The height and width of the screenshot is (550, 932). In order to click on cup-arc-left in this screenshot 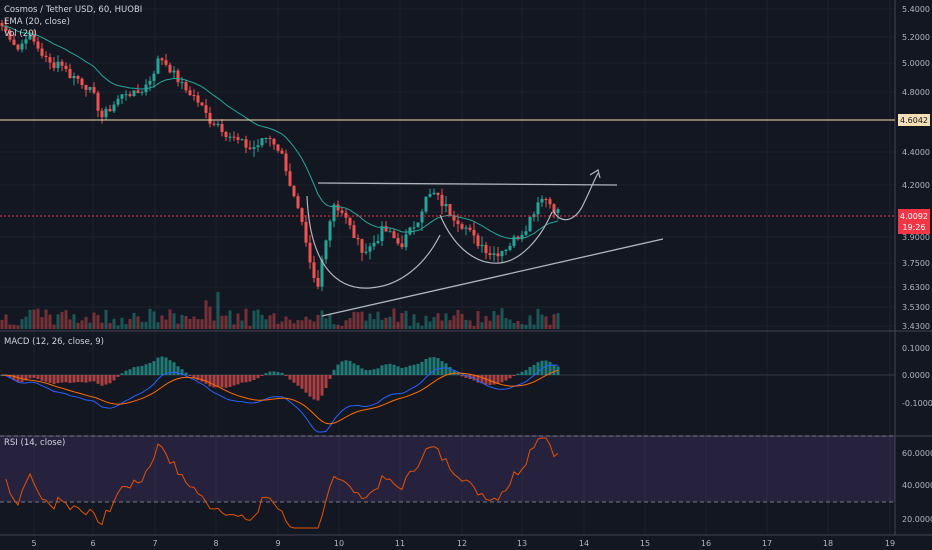, I will do `click(373, 242)`.